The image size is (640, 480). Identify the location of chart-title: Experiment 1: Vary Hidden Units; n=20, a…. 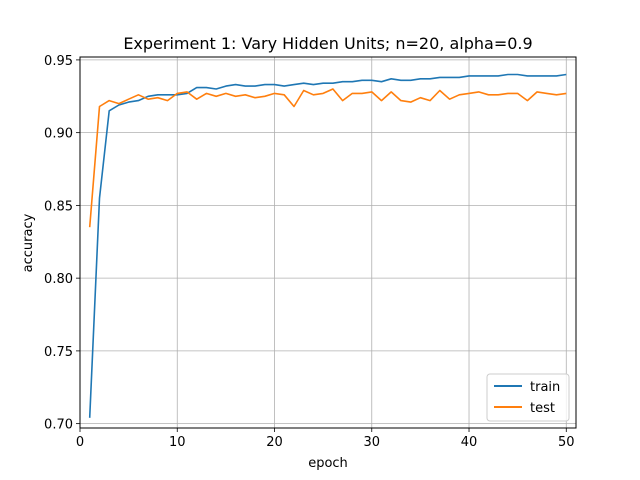
(327, 43).